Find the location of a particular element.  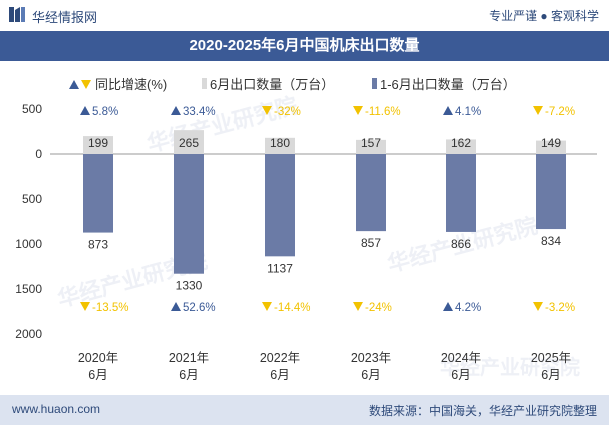

yoy-cumulative-label: 4.2% is located at coordinates (468, 308).